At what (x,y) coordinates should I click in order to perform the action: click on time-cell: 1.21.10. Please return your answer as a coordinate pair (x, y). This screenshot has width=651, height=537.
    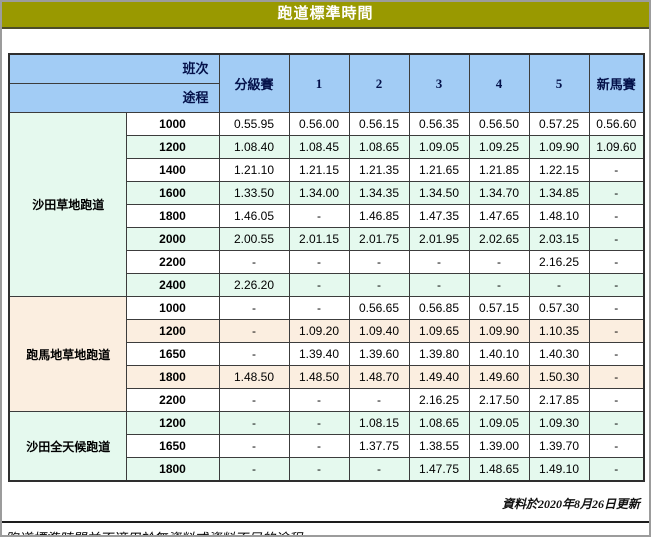
    Looking at the image, I should click on (254, 170).